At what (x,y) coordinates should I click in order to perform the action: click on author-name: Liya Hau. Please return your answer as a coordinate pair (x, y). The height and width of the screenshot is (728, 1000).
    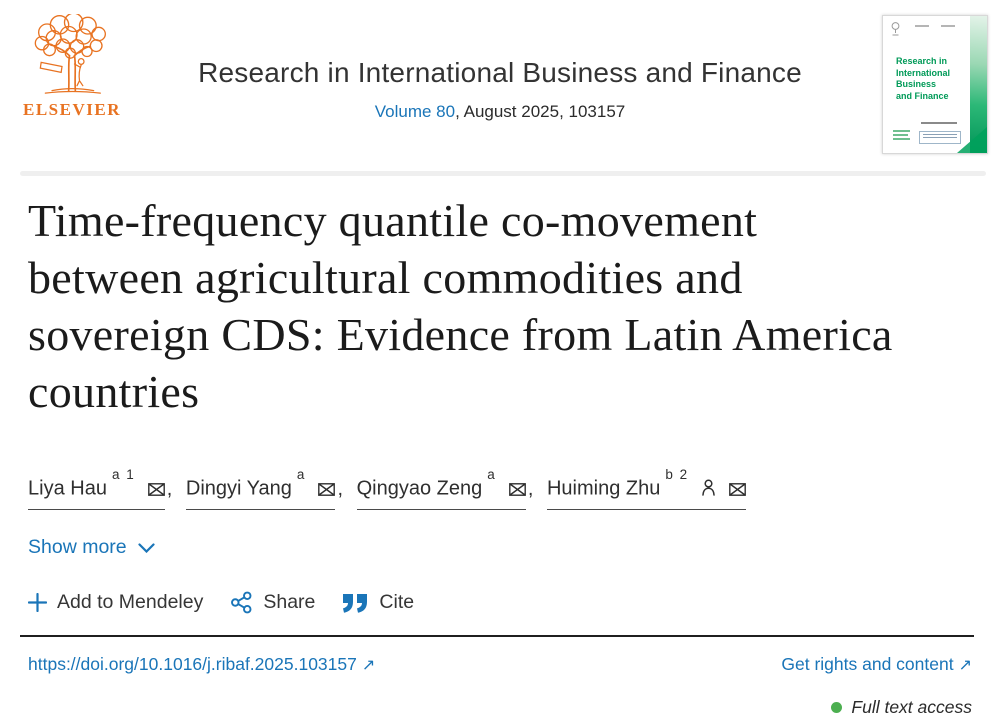
    Looking at the image, I should click on (67, 488).